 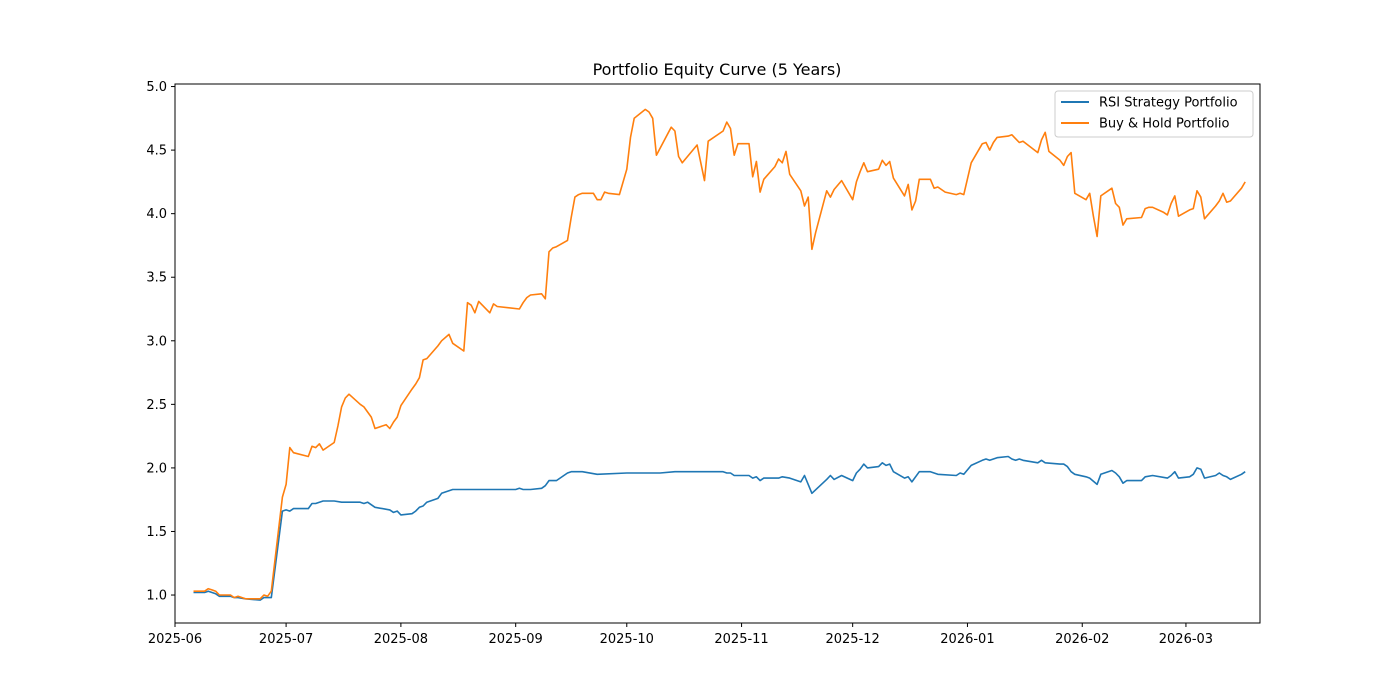 What do you see at coordinates (156, 532) in the screenshot?
I see `y-tick-label: 1.5` at bounding box center [156, 532].